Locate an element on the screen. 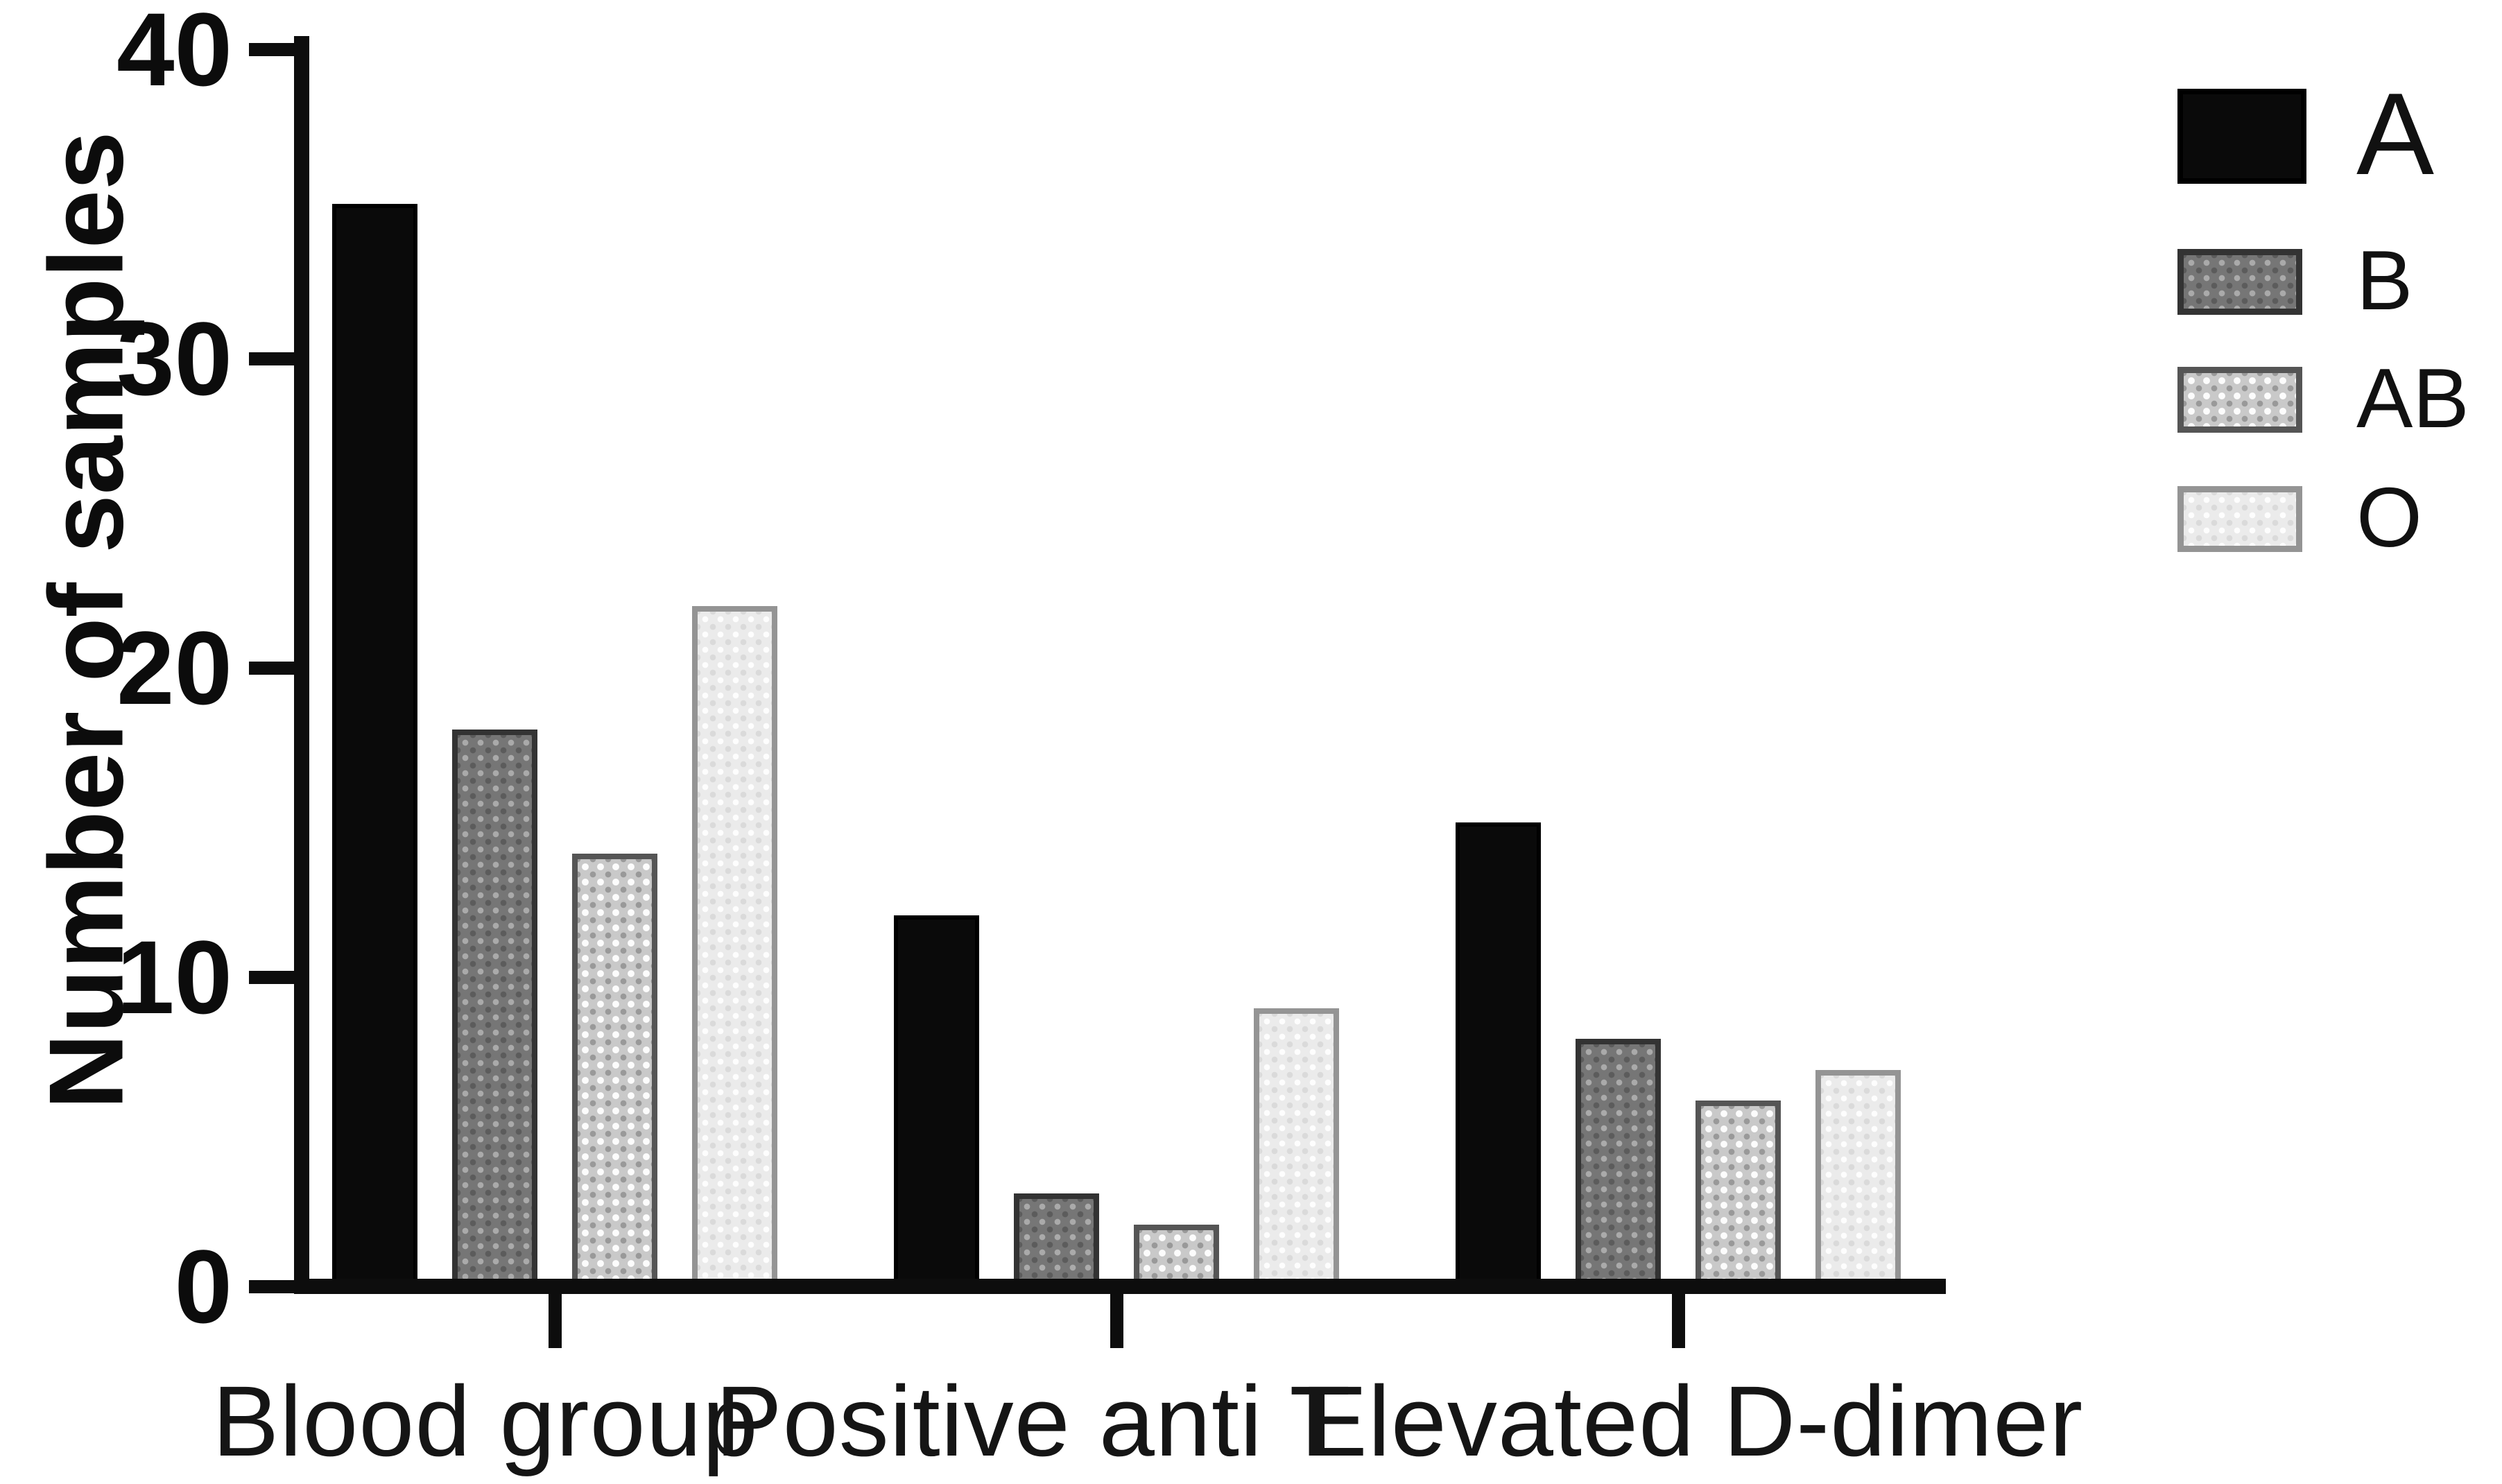  bar-A-blood-group is located at coordinates (374, 745).